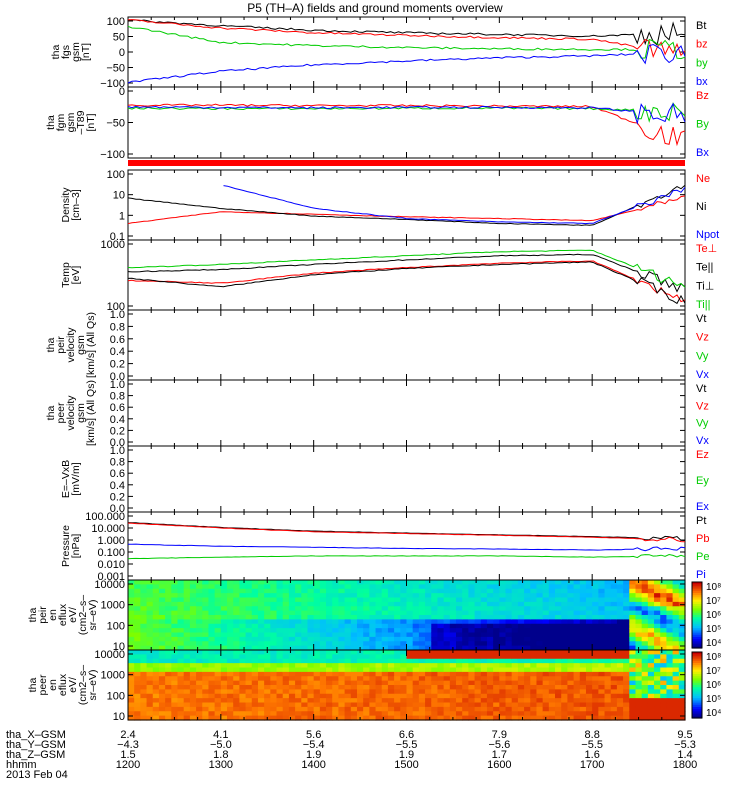  What do you see at coordinates (406, 32) in the screenshot?
I see `series-fgs-bt` at bounding box center [406, 32].